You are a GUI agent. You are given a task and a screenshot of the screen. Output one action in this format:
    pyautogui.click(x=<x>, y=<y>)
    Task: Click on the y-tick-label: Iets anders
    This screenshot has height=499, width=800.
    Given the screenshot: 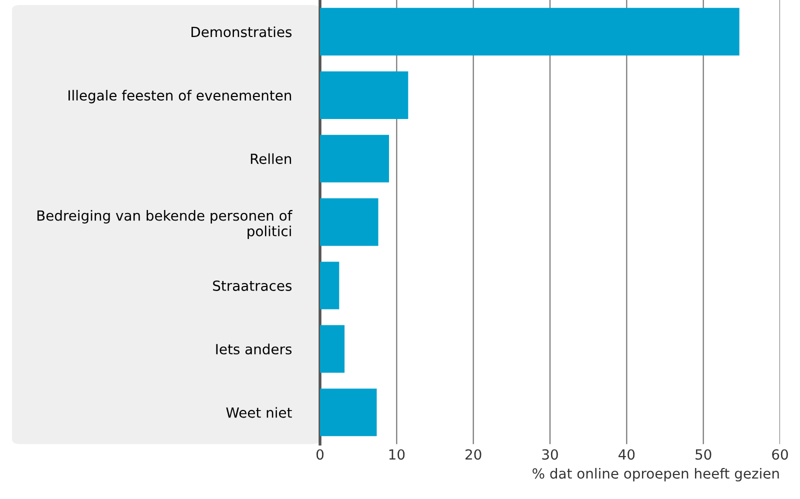 What is the action you would take?
    pyautogui.click(x=254, y=349)
    